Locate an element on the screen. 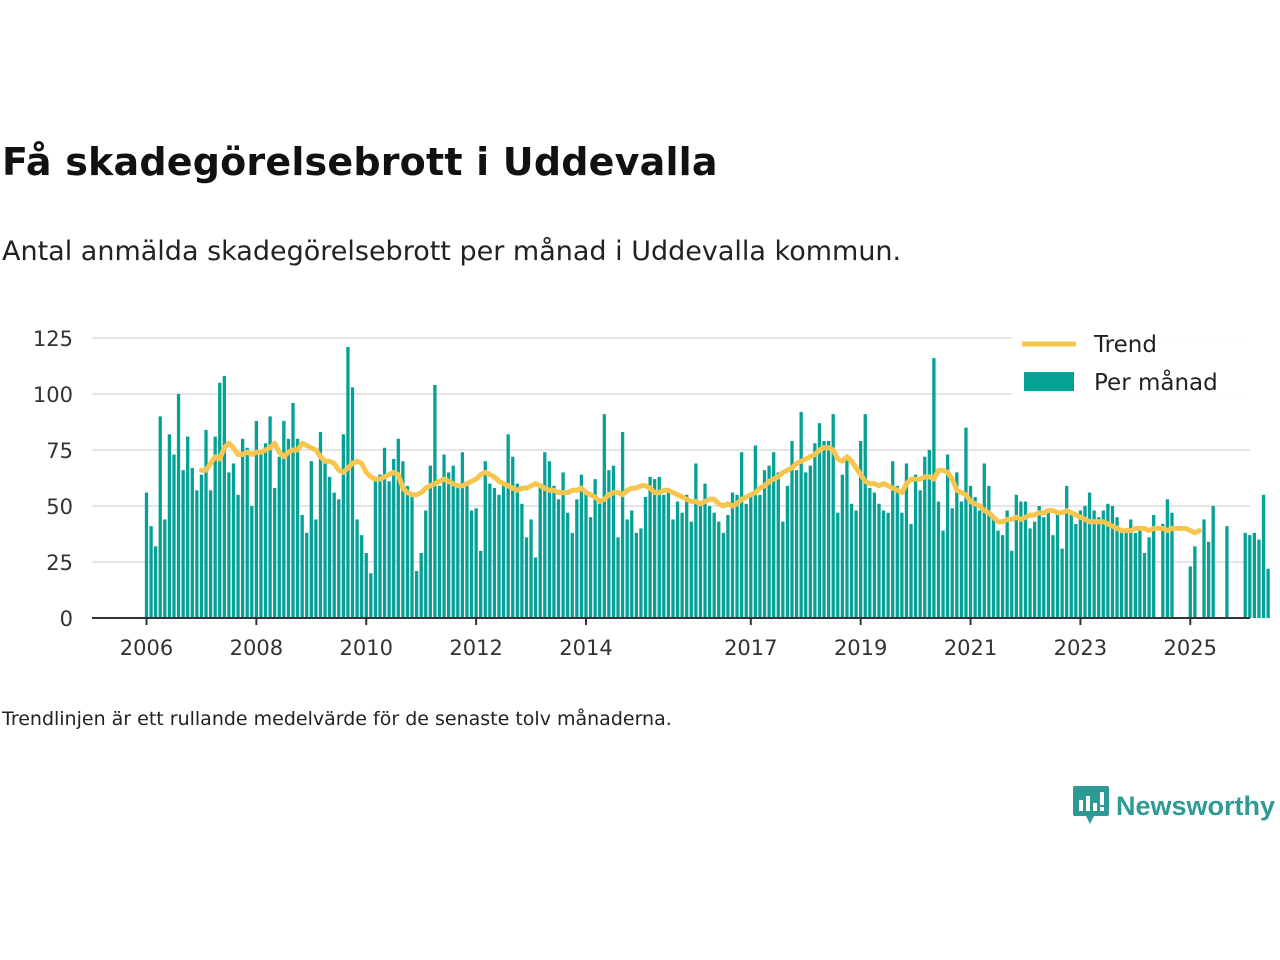  x-tick-label: 2019 is located at coordinates (860, 648).